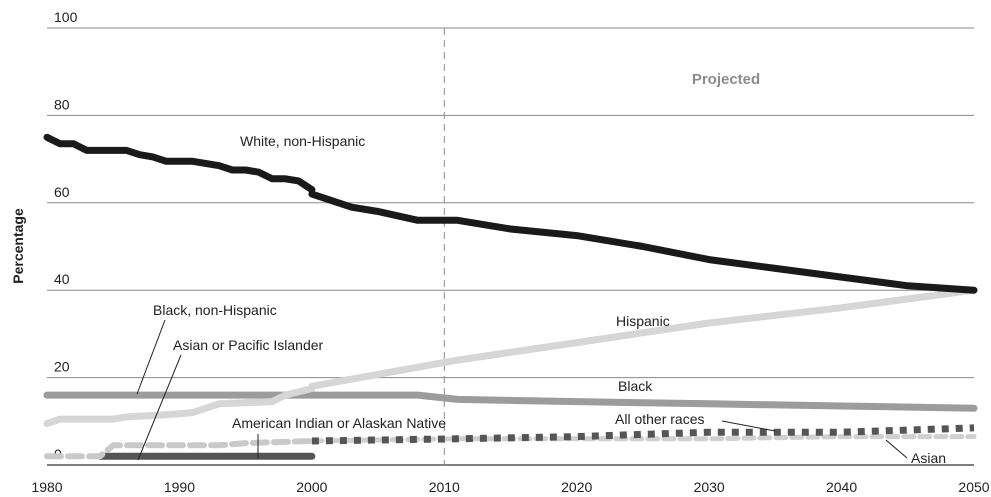  What do you see at coordinates (62, 192) in the screenshot?
I see `y-tick-label: 60` at bounding box center [62, 192].